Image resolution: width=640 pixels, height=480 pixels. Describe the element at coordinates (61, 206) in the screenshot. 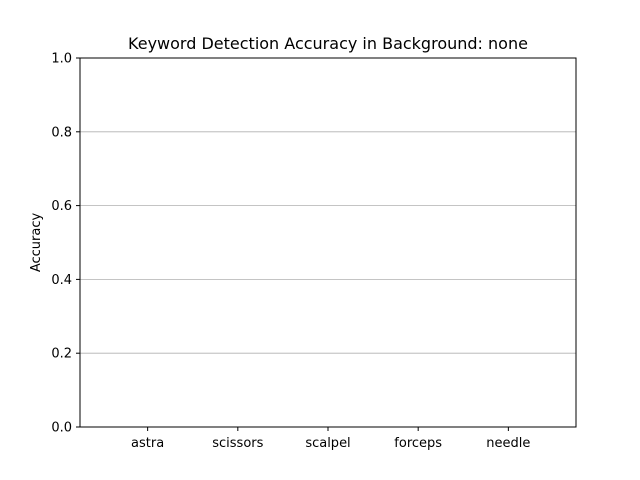

I see `y-tick-label: 0.6` at that location.